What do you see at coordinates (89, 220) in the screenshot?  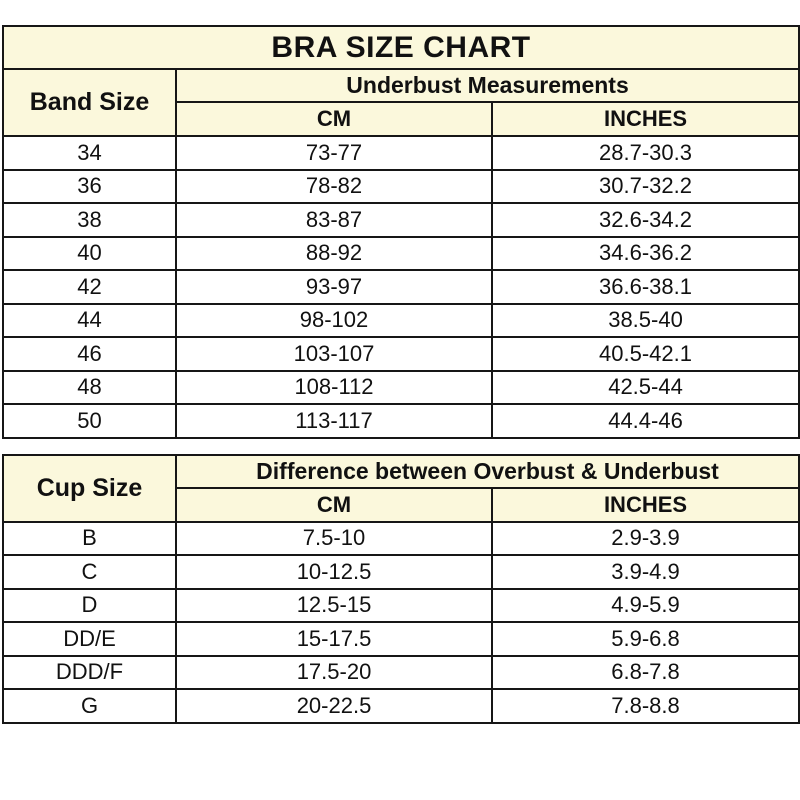 I see `row-label-cell: 38` at bounding box center [89, 220].